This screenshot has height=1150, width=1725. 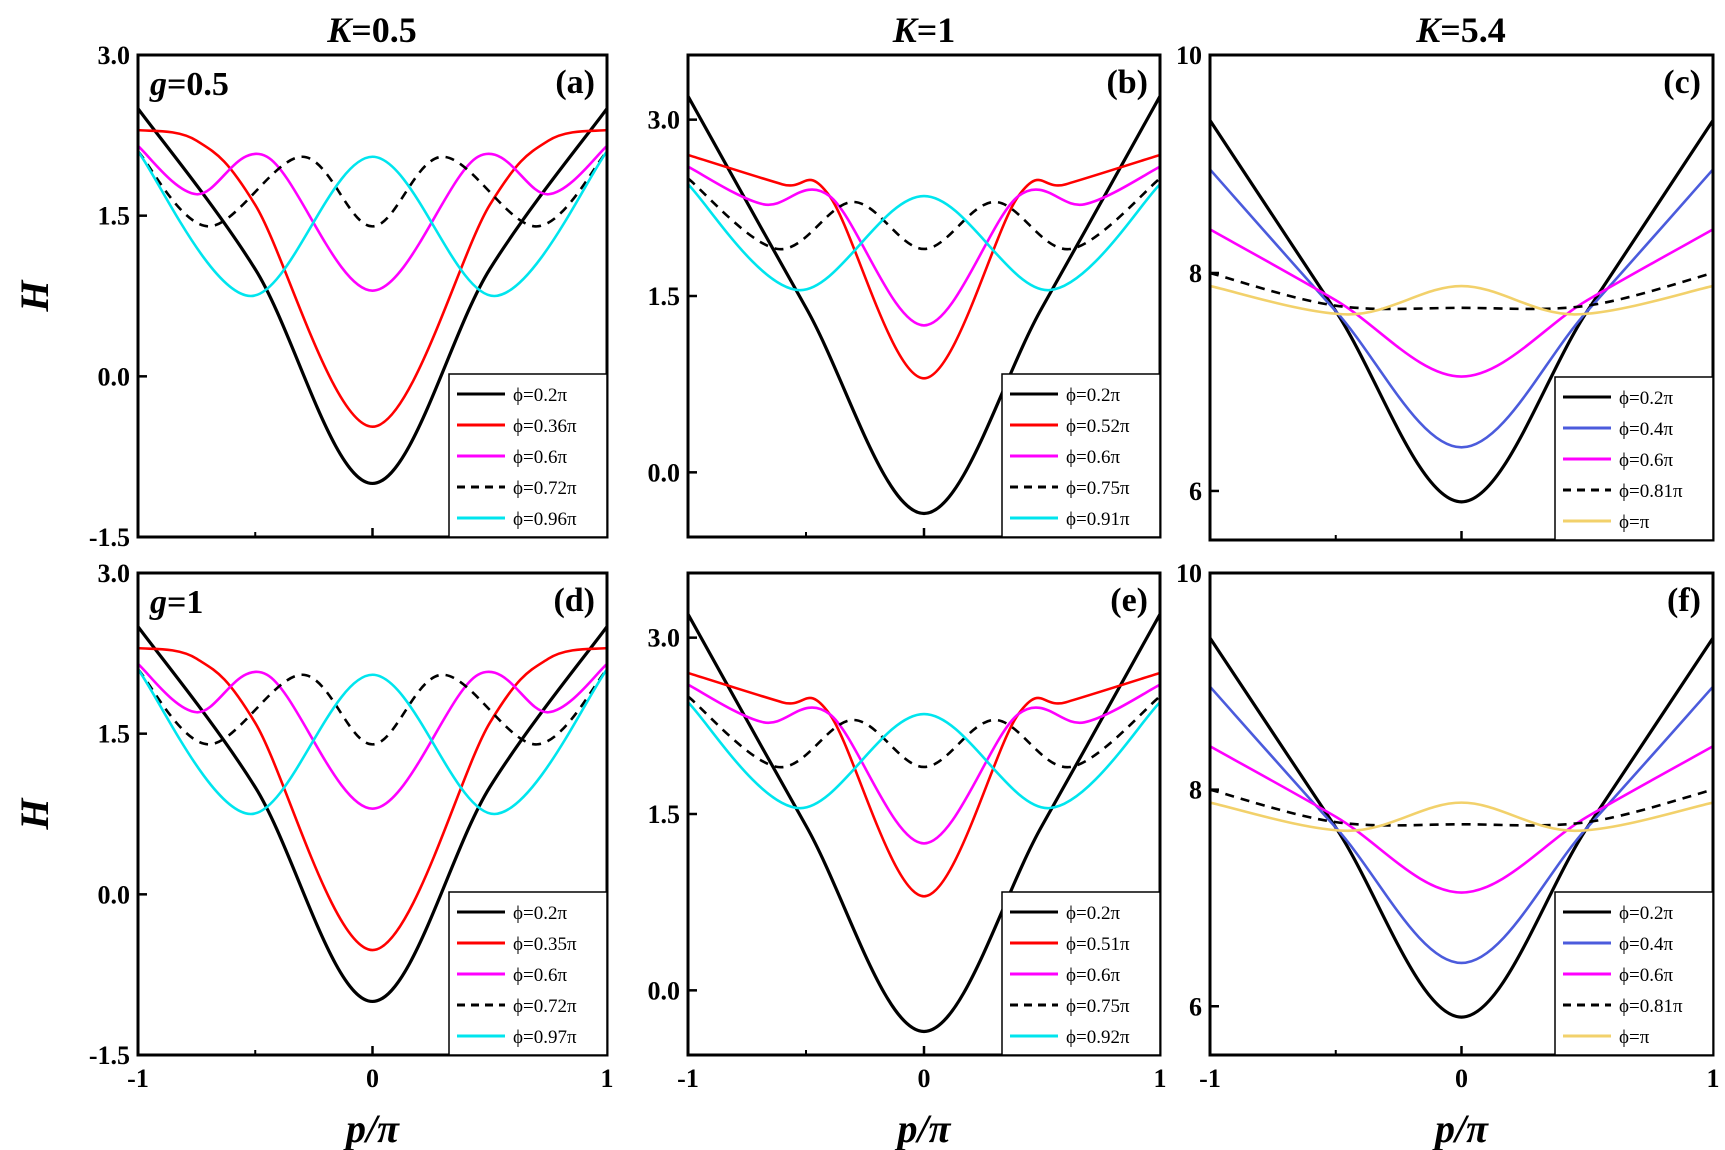 I want to click on row-label: g=1, so click(x=176, y=602).